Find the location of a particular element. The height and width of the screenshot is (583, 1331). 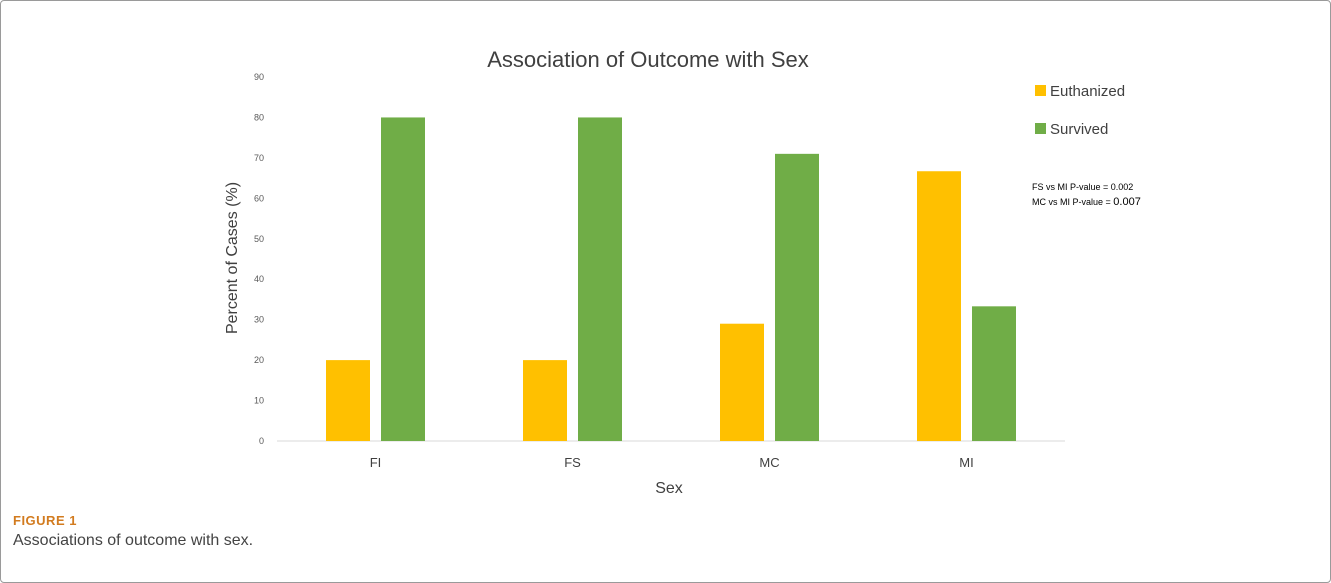

p-value-annotation: MC vs MI P-value = 0.007 is located at coordinates (1086, 202).